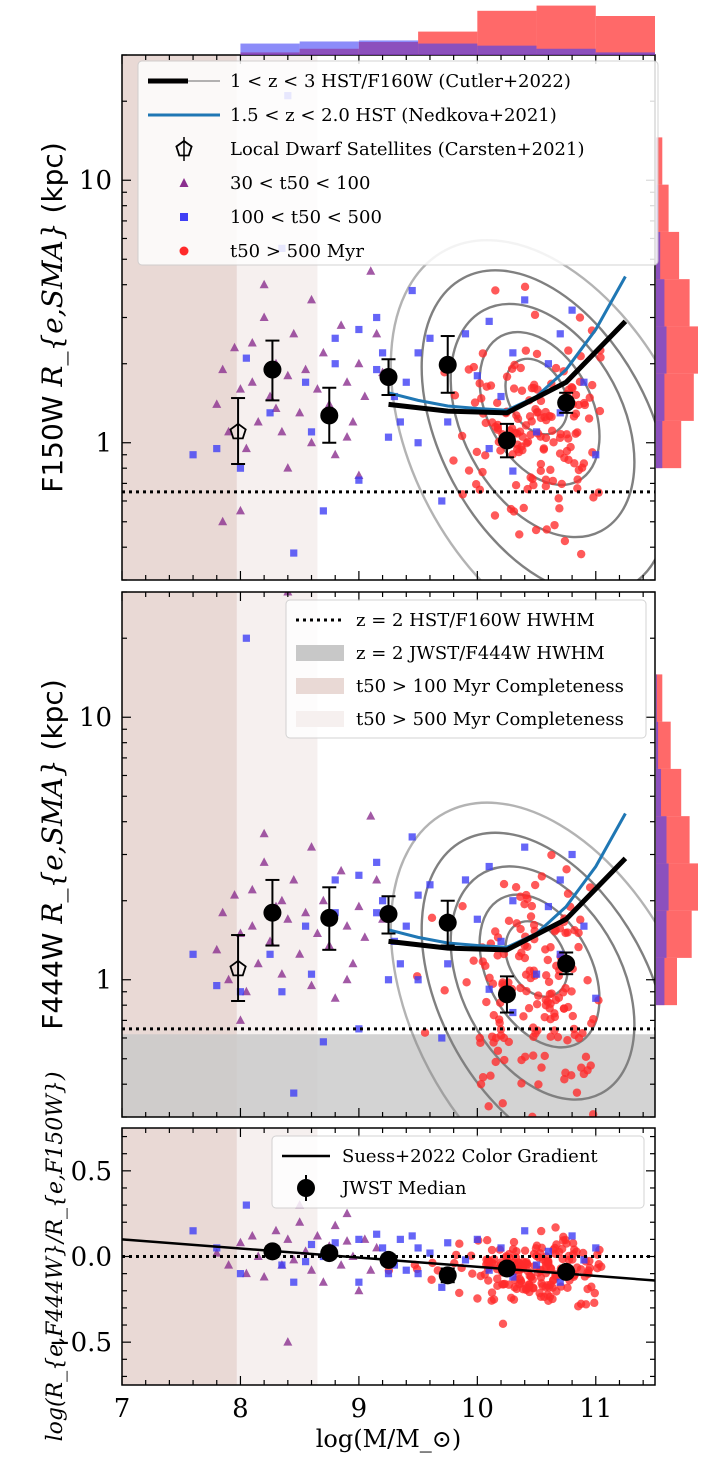  Describe the element at coordinates (625, 53) in the screenshot. I see `top-histogram-blue-bar` at that location.